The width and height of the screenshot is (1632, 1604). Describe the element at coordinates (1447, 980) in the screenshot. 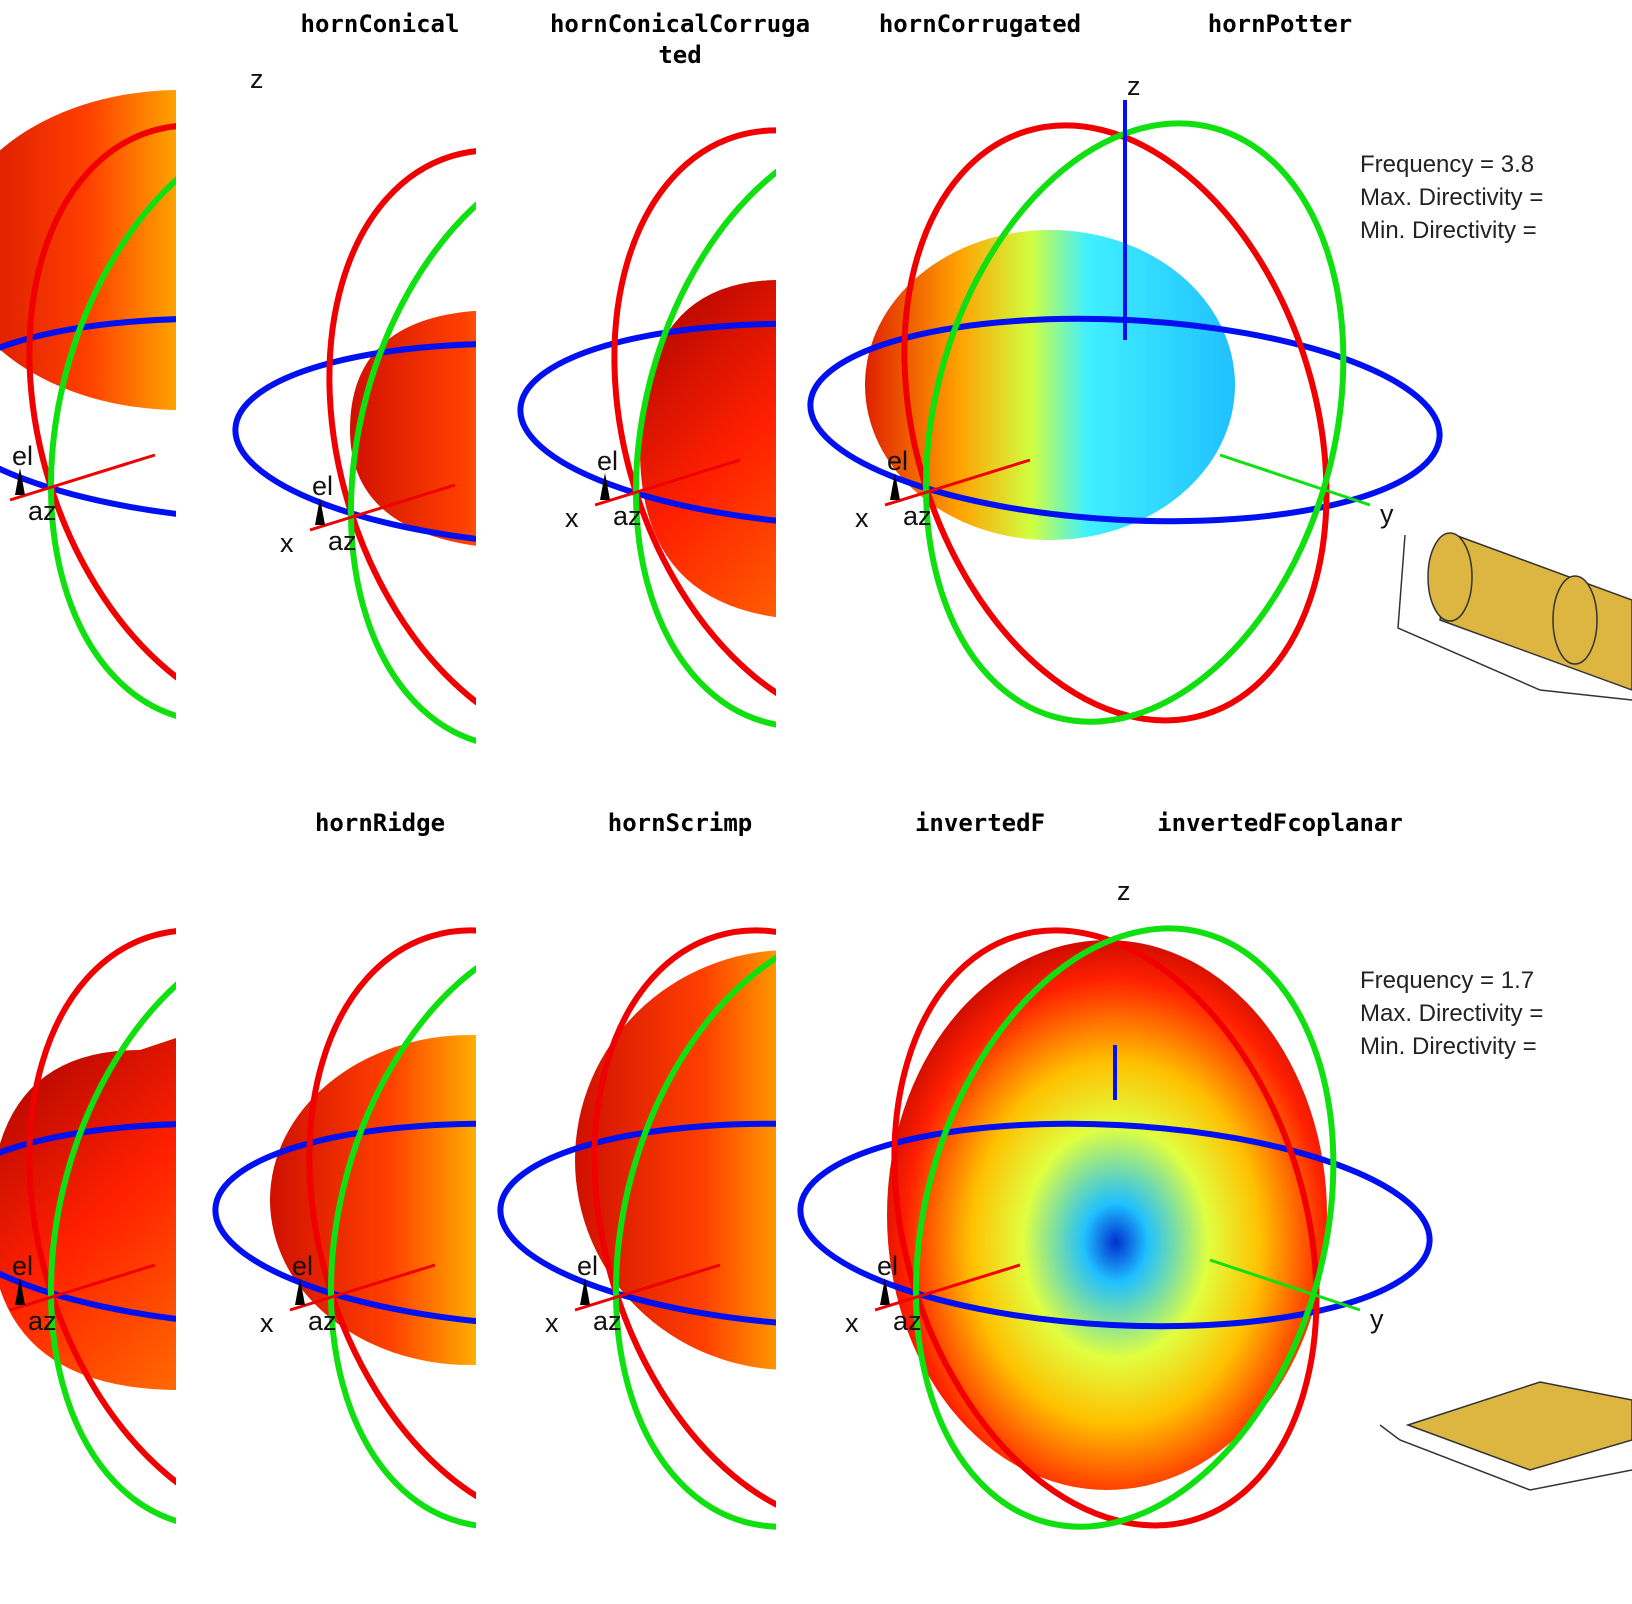

I see `pattern-info: Frequency = 1.7` at that location.